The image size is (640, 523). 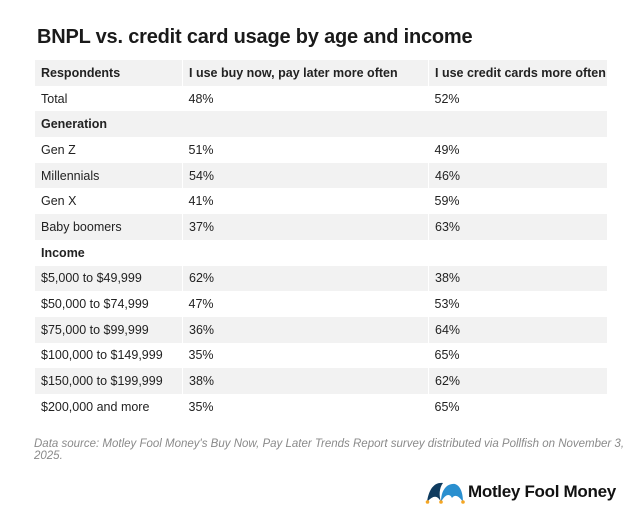 What do you see at coordinates (321, 356) in the screenshot?
I see `table-row: $100,000 to $149,999 35% 65%` at bounding box center [321, 356].